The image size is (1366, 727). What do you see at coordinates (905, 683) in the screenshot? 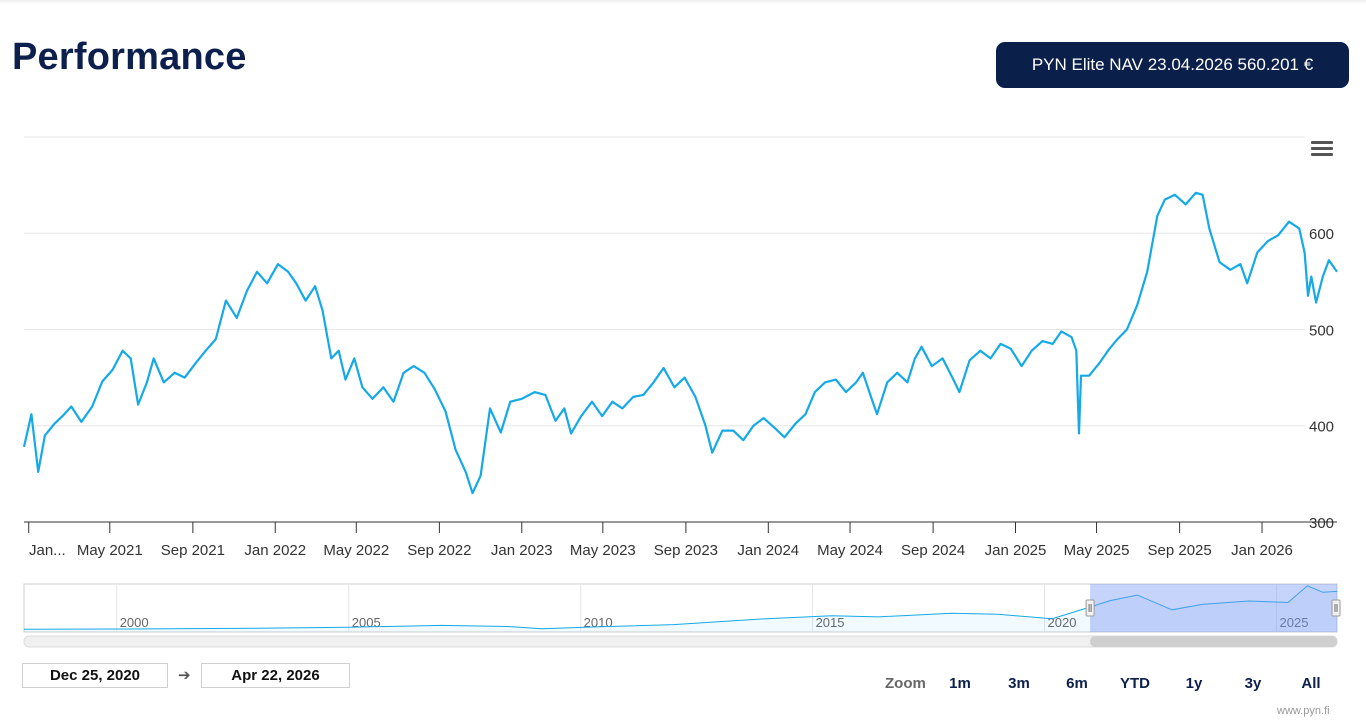
I see `zoom-label: Zoom` at bounding box center [905, 683].